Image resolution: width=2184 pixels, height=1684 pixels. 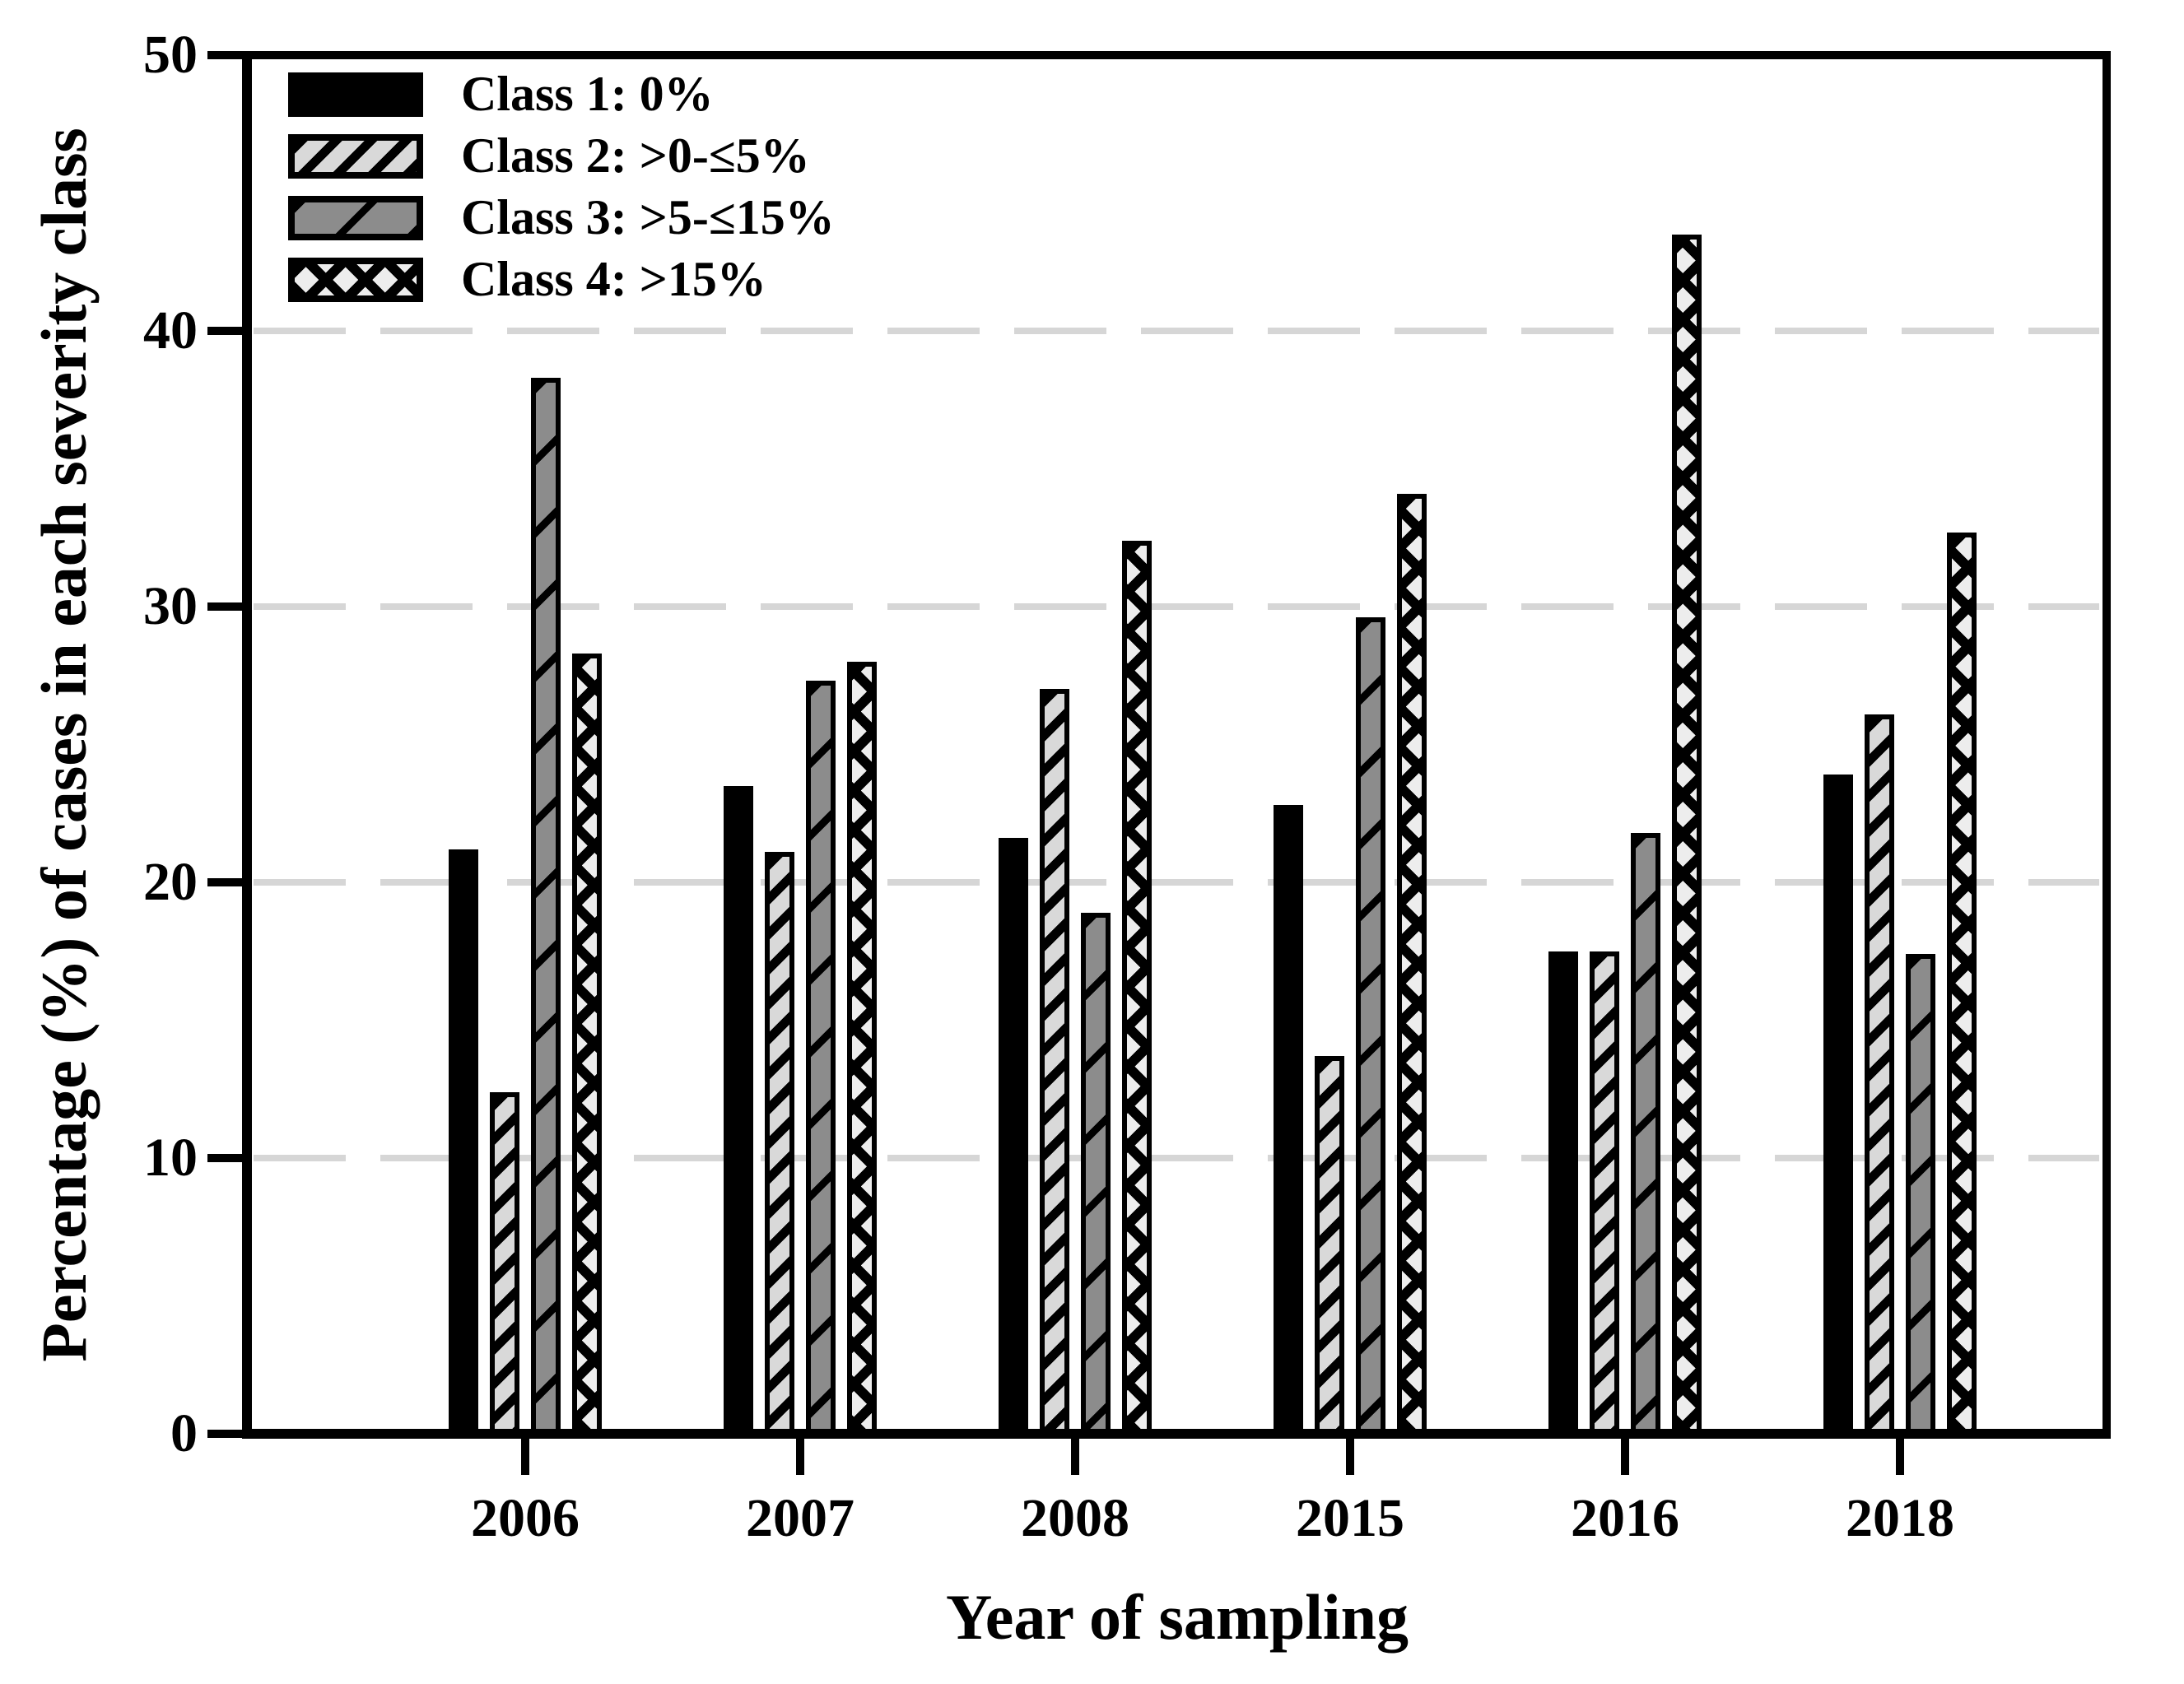 What do you see at coordinates (1900, 1518) in the screenshot?
I see `x-tick-label-2018: 2018` at bounding box center [1900, 1518].